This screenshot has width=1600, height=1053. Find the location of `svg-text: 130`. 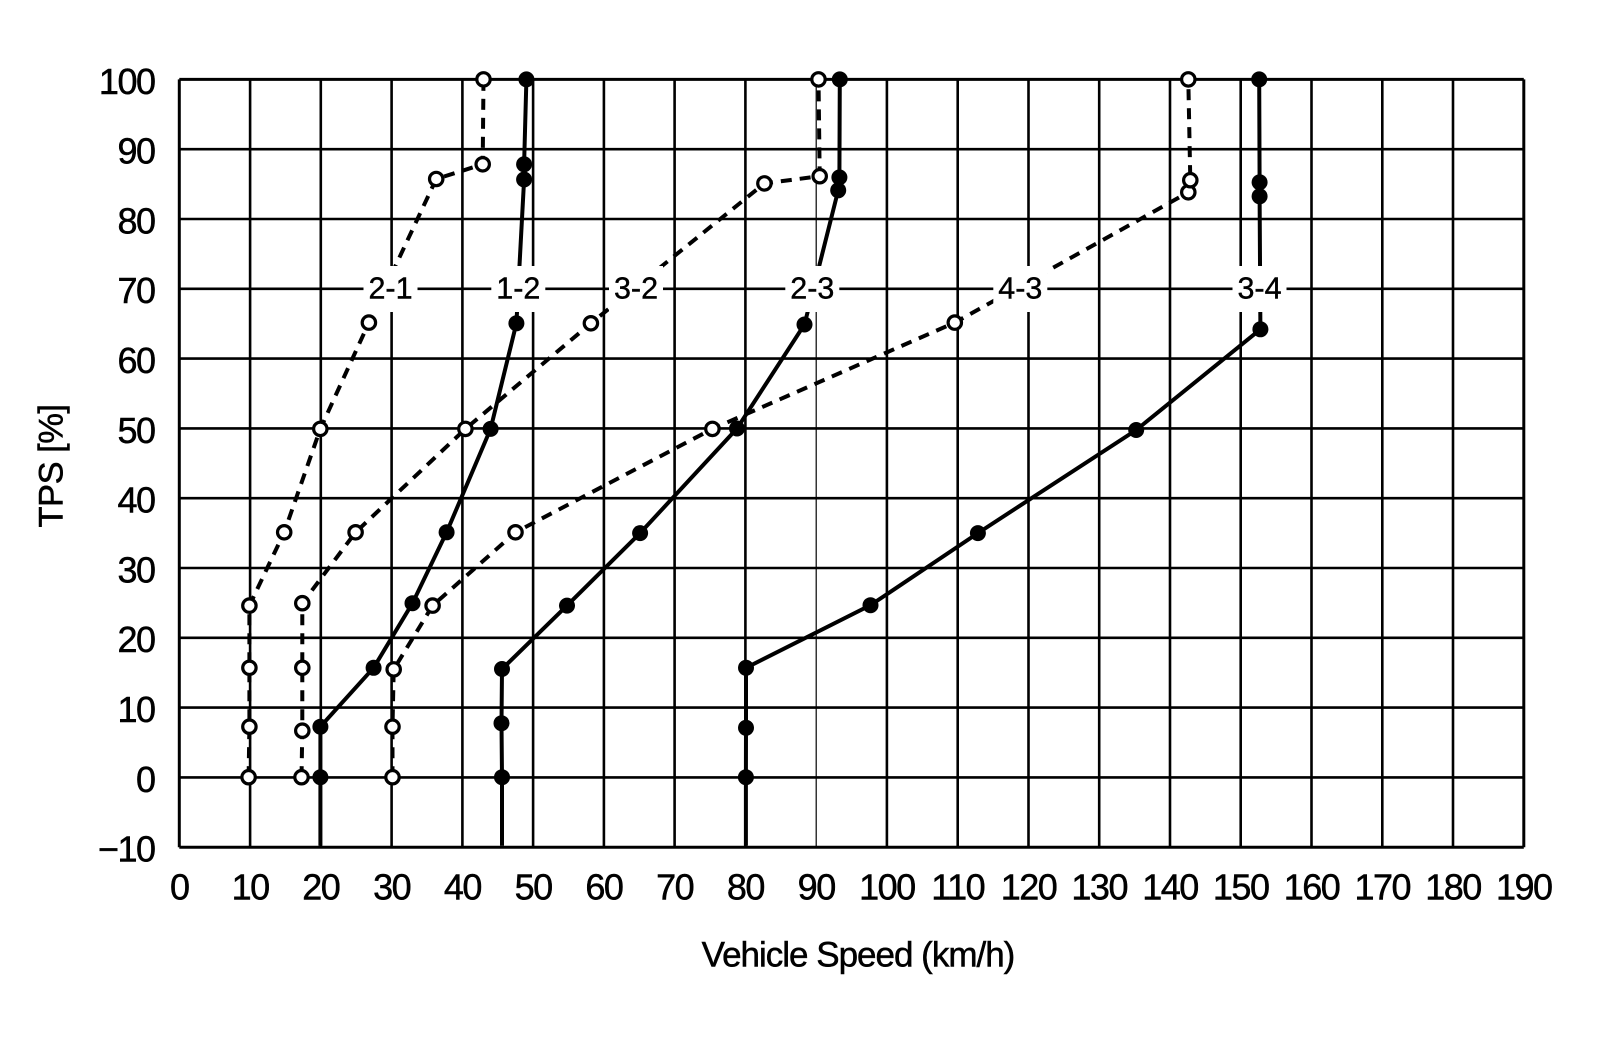

svg-text: 130 is located at coordinates (1099, 887).